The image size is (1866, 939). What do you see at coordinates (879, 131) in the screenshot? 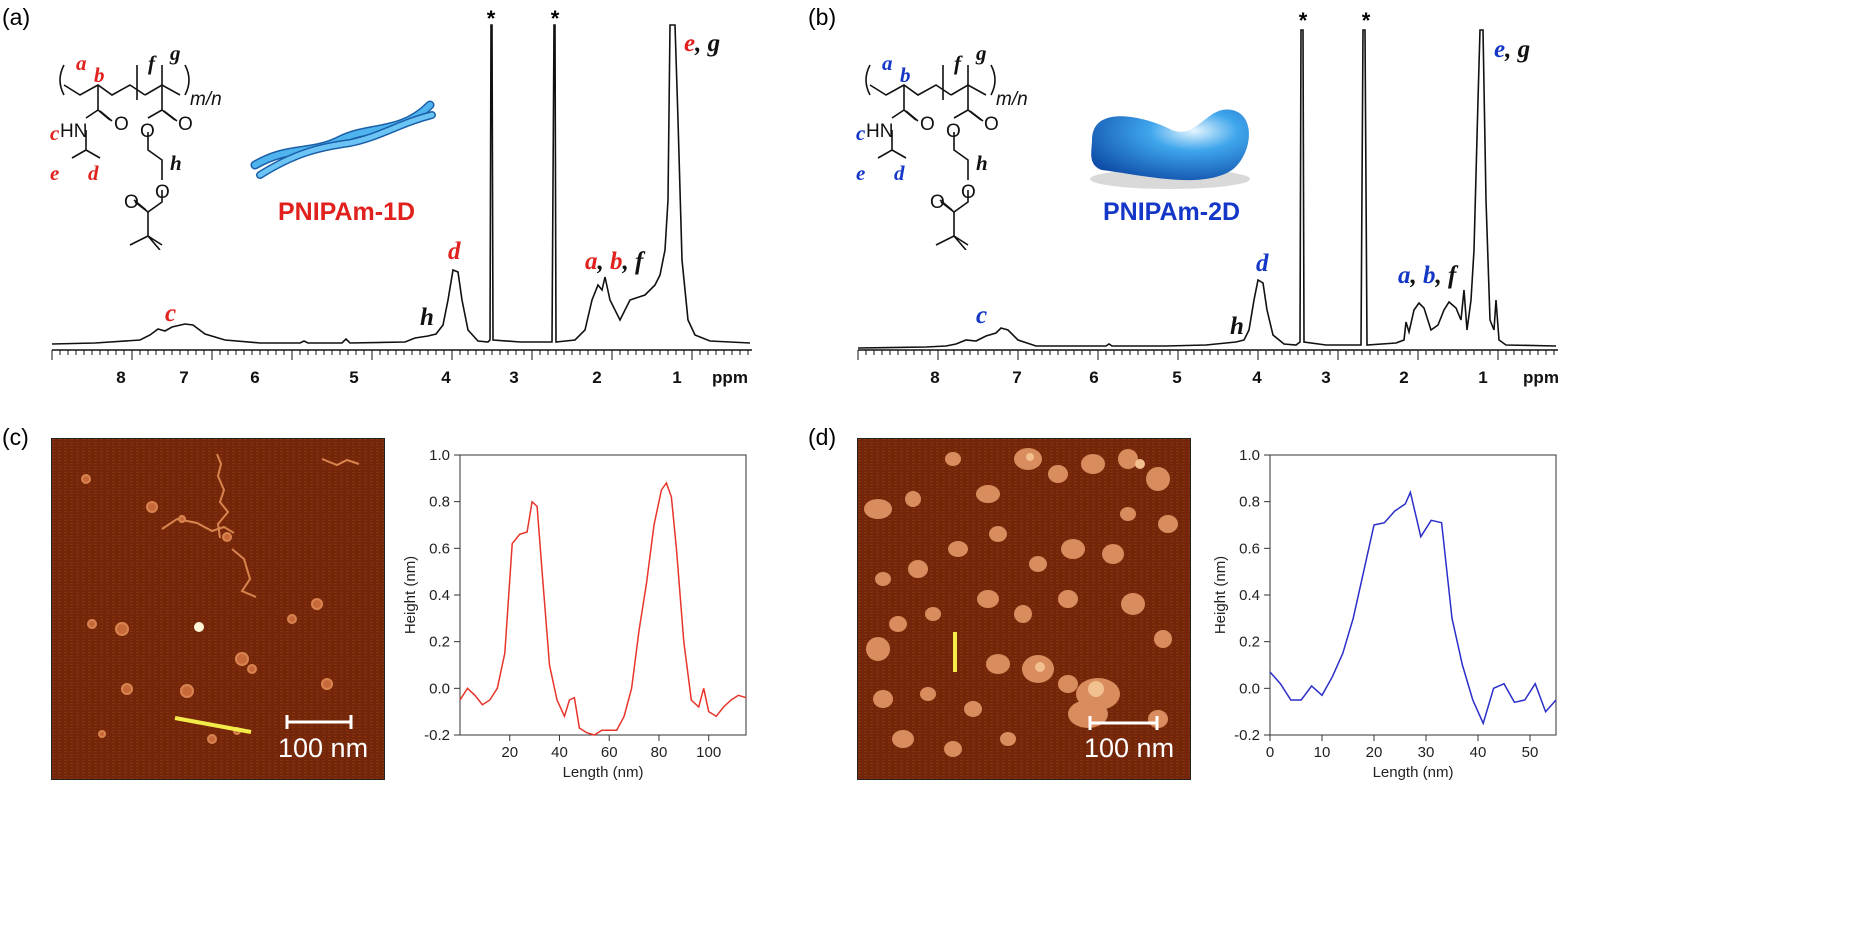
I see `struct-hn-b: HN` at bounding box center [879, 131].